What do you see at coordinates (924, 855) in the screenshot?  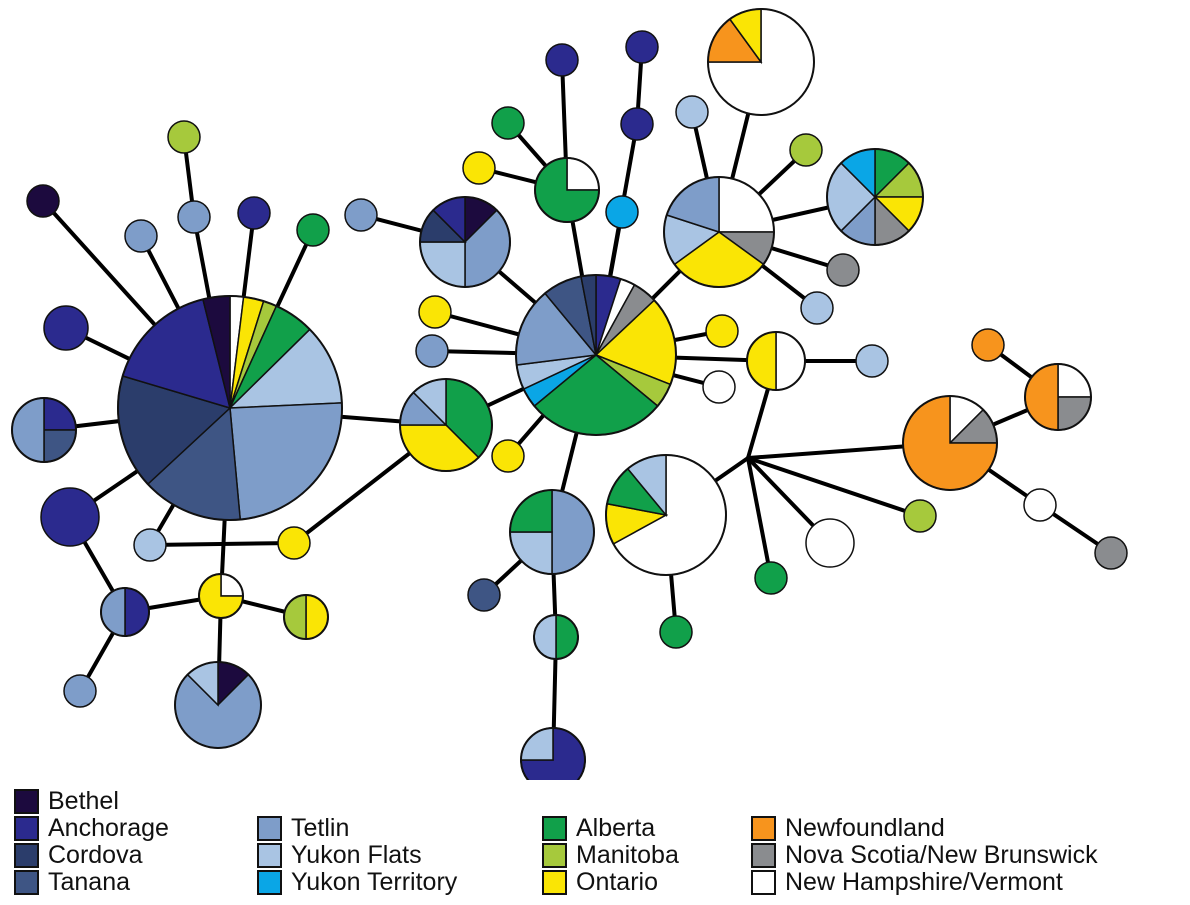 I see `legend-item-ns_nb: Nova Scotia/New Brunswick` at bounding box center [924, 855].